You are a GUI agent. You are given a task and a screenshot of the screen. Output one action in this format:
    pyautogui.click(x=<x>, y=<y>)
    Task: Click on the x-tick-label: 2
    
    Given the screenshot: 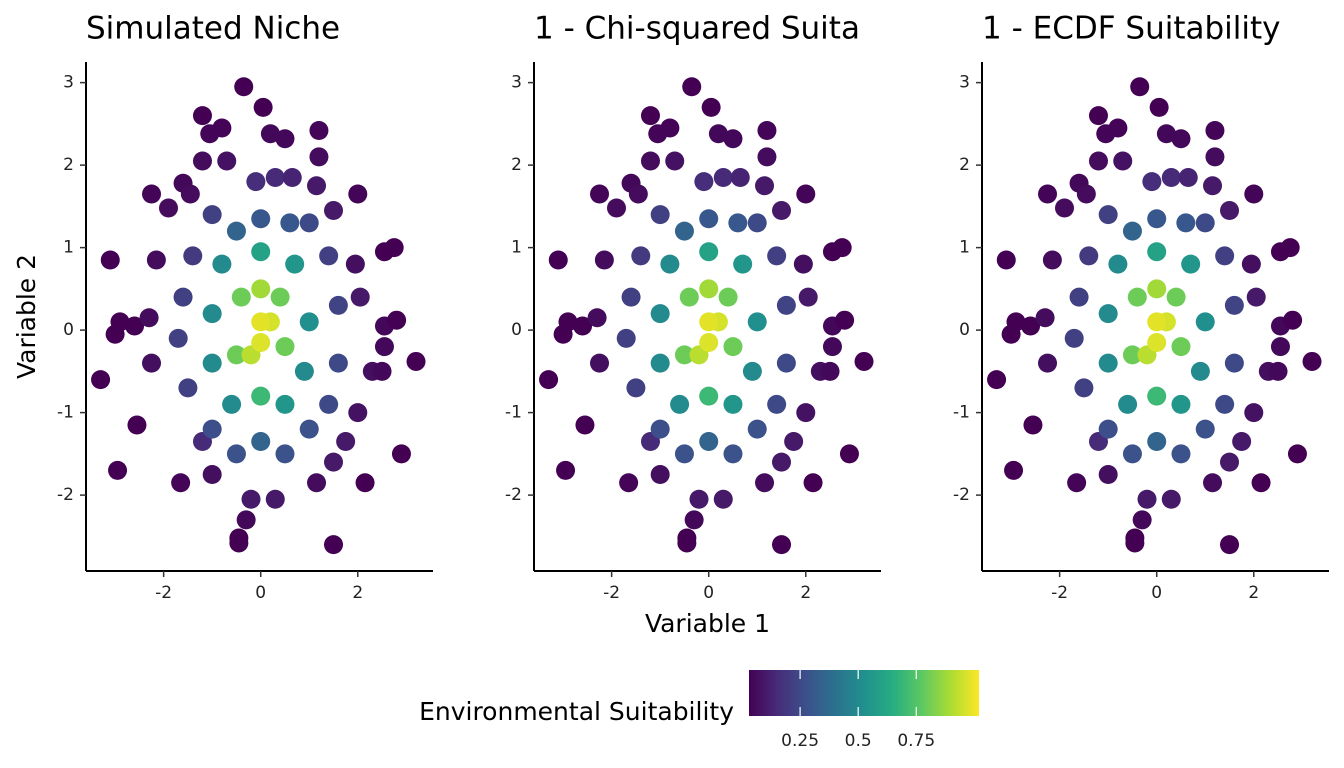 What is the action you would take?
    pyautogui.click(x=357, y=593)
    